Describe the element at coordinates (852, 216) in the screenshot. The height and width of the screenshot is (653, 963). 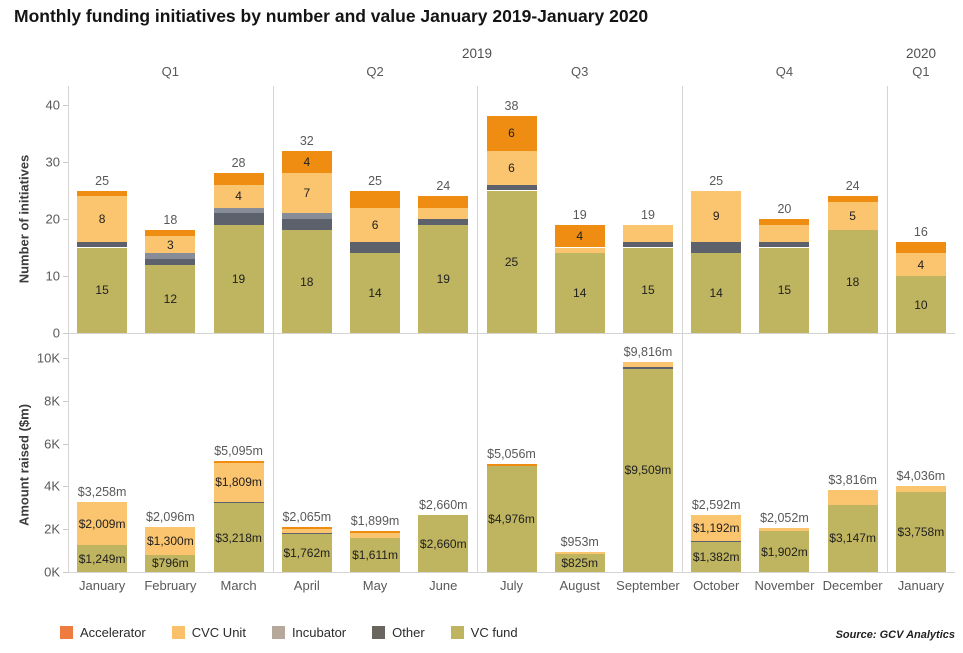
I see `bar-segment-cvc-unit: 5` at that location.